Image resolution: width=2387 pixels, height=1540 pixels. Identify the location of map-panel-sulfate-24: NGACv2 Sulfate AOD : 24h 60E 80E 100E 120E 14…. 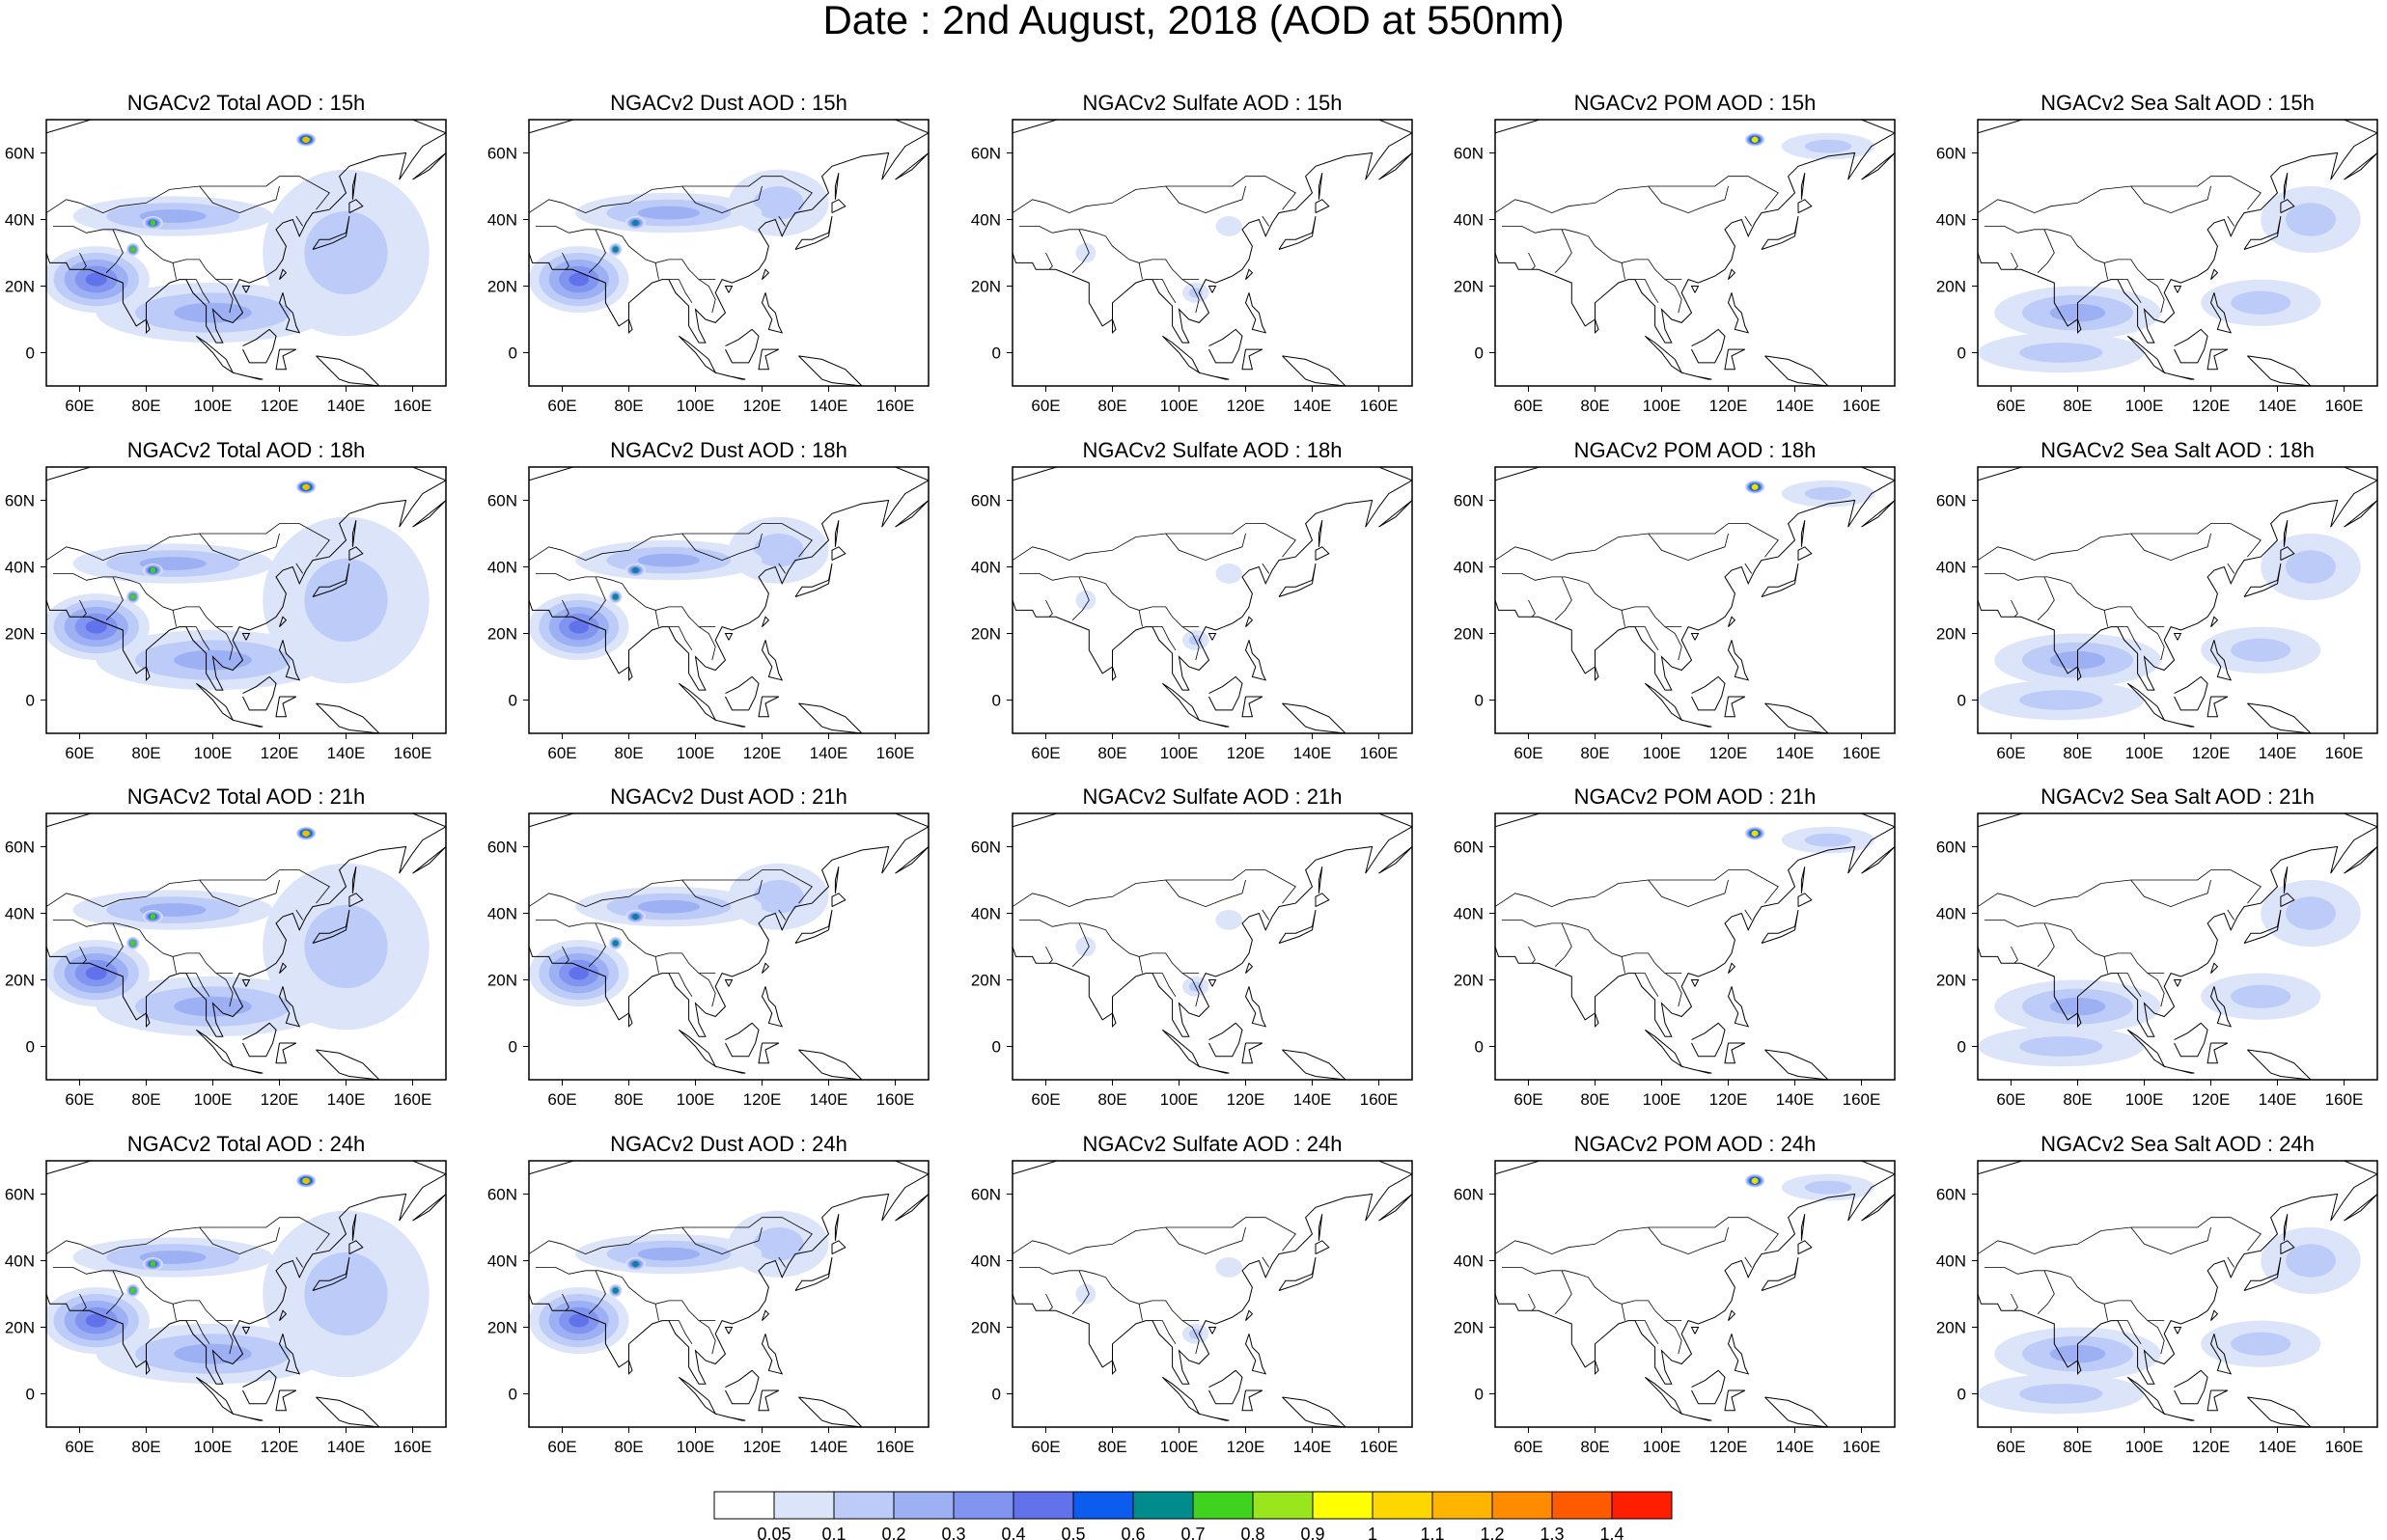
(1192, 1294).